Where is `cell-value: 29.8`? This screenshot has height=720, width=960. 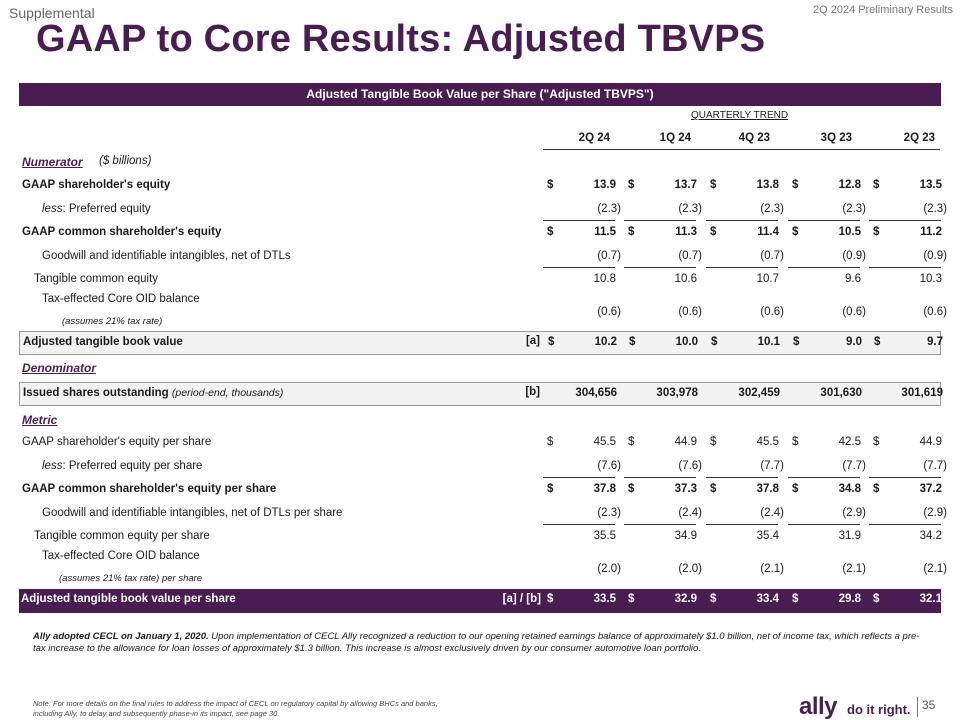
cell-value: 29.8 is located at coordinates (849, 599).